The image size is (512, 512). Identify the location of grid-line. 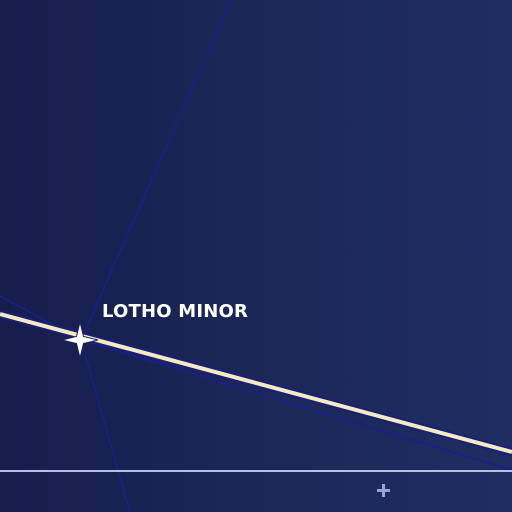
(105, 425).